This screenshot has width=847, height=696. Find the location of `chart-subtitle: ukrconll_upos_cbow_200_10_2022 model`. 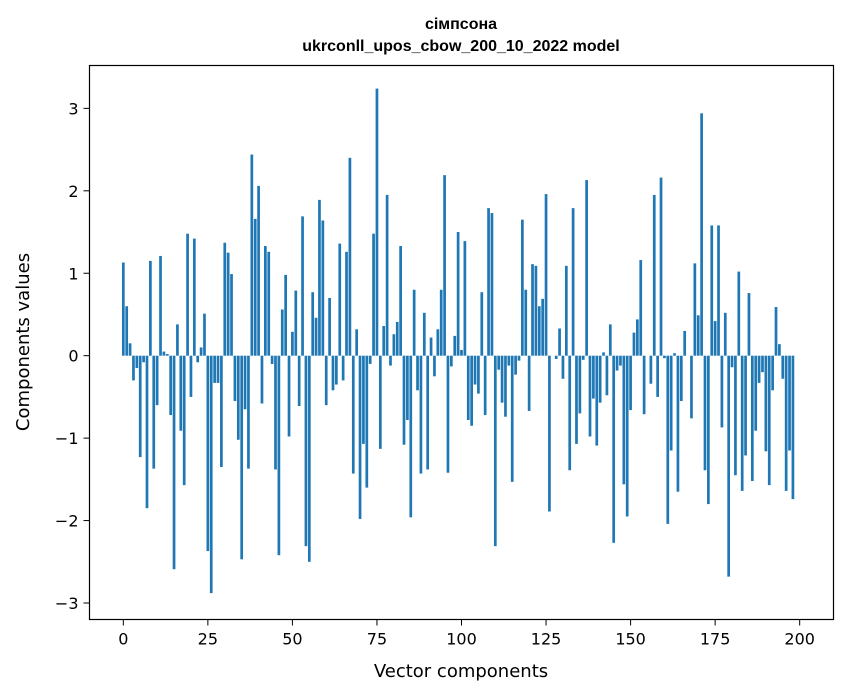

chart-subtitle: ukrconll_upos_cbow_200_10_2022 model is located at coordinates (460, 46).